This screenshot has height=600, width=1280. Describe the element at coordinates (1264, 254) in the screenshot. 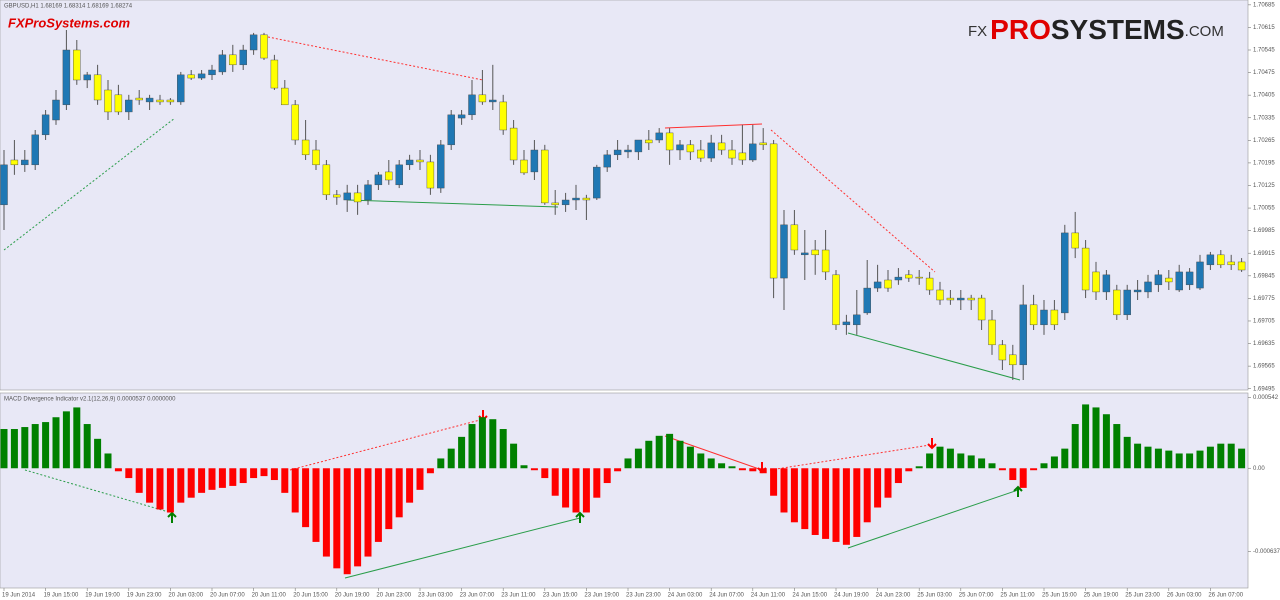

I see `y-tick-label: 1.69915` at that location.